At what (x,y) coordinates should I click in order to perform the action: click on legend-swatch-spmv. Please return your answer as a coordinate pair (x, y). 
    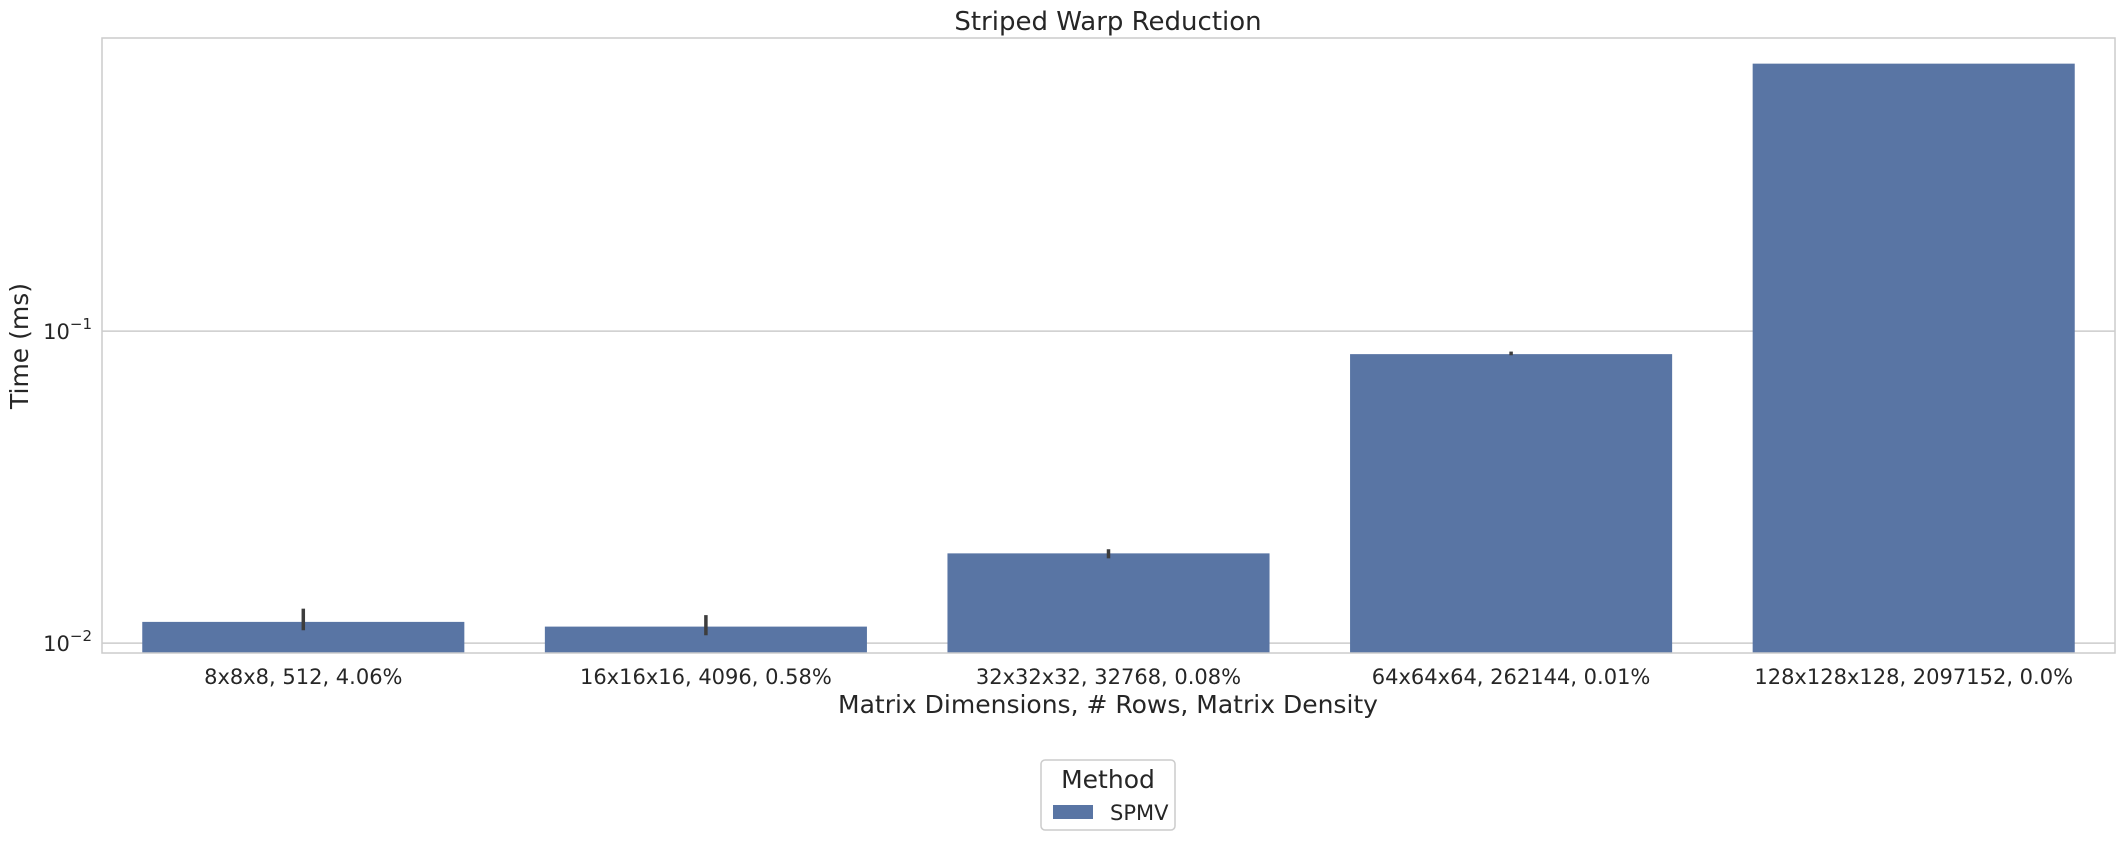
    Looking at the image, I should click on (1073, 812).